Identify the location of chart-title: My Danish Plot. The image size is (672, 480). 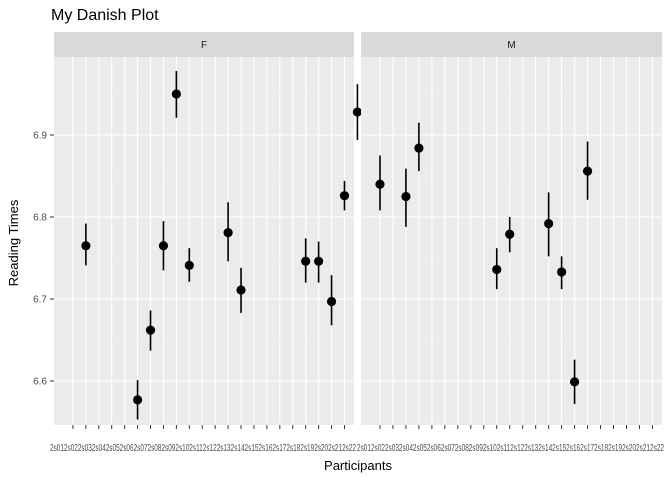
(105, 15).